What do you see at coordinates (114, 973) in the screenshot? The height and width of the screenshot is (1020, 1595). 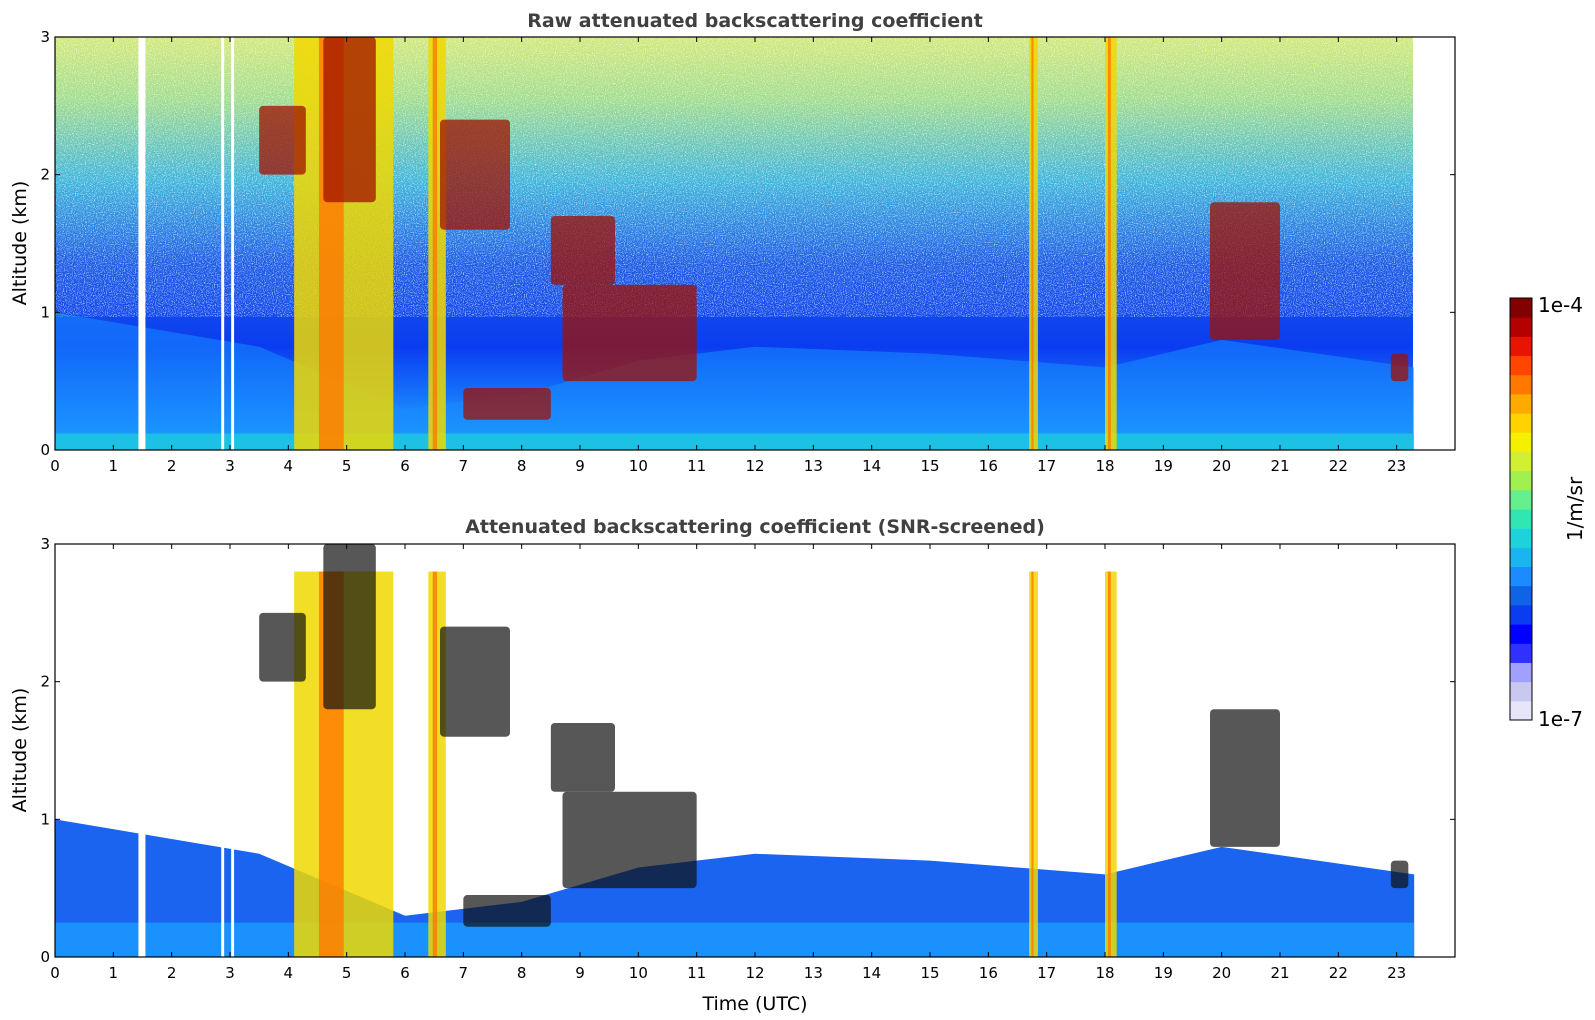 I see `x-tick-label: 1` at bounding box center [114, 973].